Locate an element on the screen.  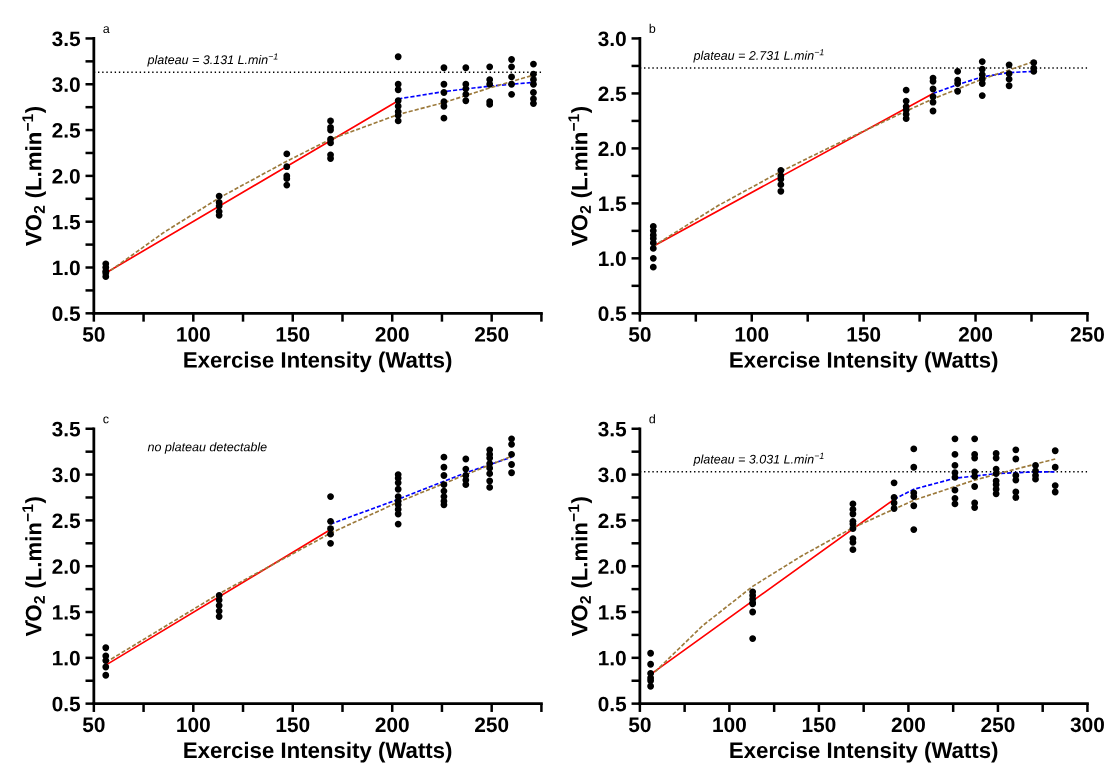
ref-line-label: plateau = 2.731 L.min$^{−1}$ is located at coordinates (758, 56).